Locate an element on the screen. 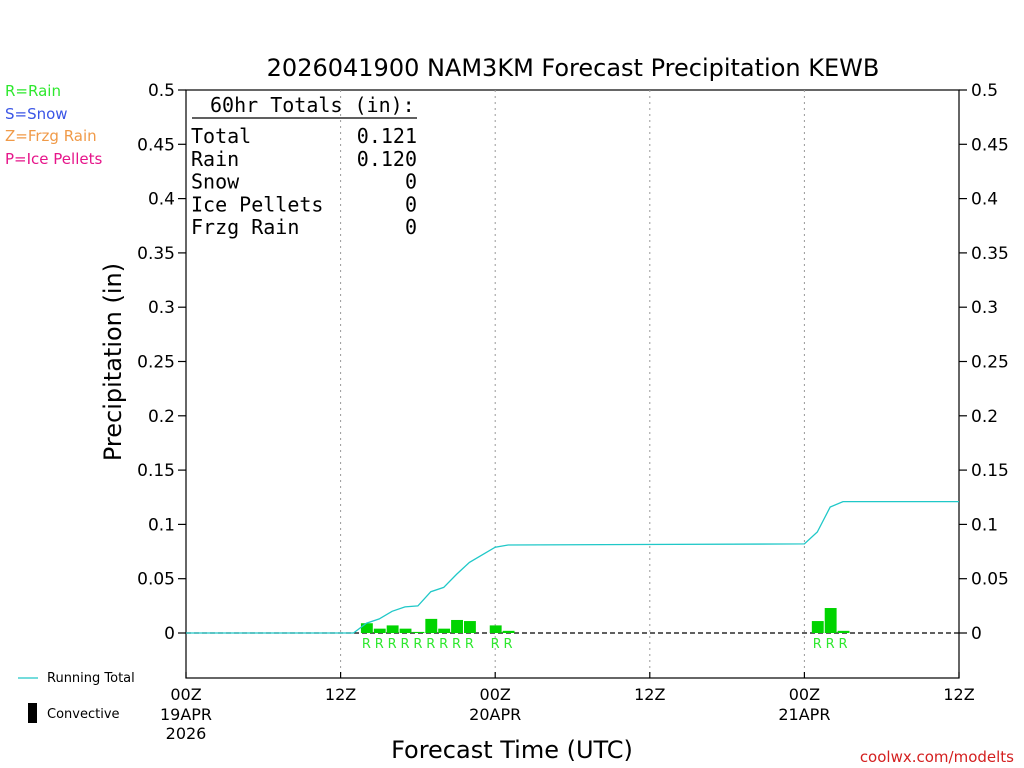  y-tick-label-left-5: 0.25 is located at coordinates (156, 363).